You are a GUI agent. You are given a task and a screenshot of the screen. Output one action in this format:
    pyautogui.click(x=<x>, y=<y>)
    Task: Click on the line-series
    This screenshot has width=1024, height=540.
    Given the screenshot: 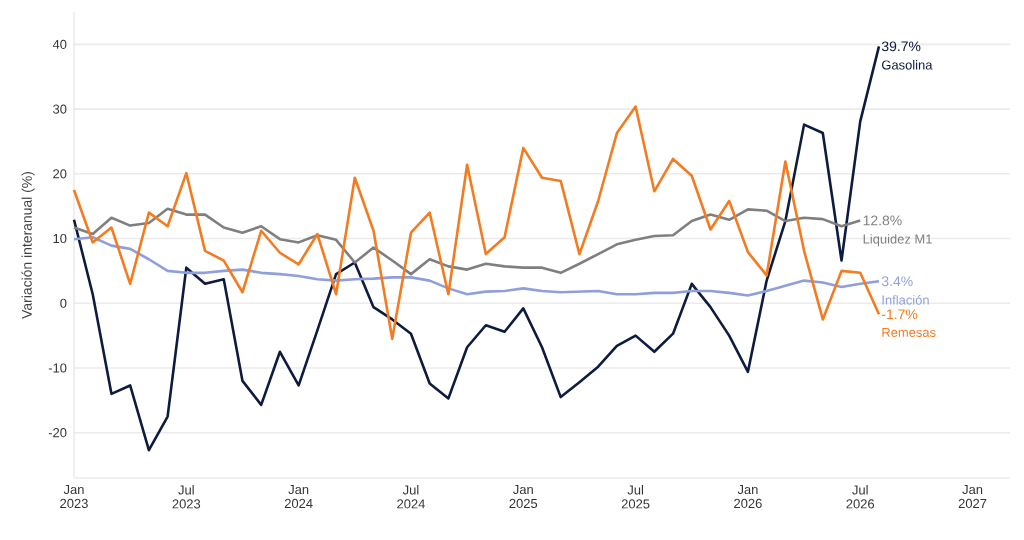 What is the action you would take?
    pyautogui.click(x=467, y=241)
    